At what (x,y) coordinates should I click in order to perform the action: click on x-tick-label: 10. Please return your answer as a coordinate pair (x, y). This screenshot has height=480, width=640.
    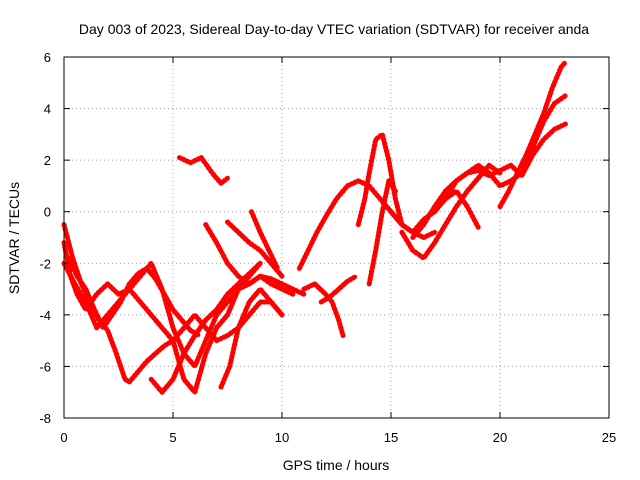
    Looking at the image, I should click on (282, 437).